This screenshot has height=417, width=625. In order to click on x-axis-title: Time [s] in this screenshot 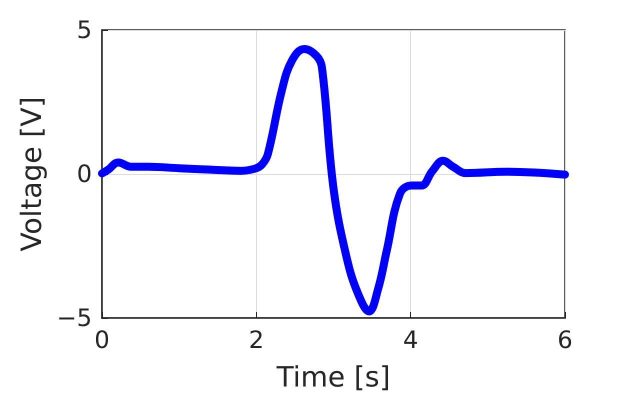, I will do `click(333, 377)`.